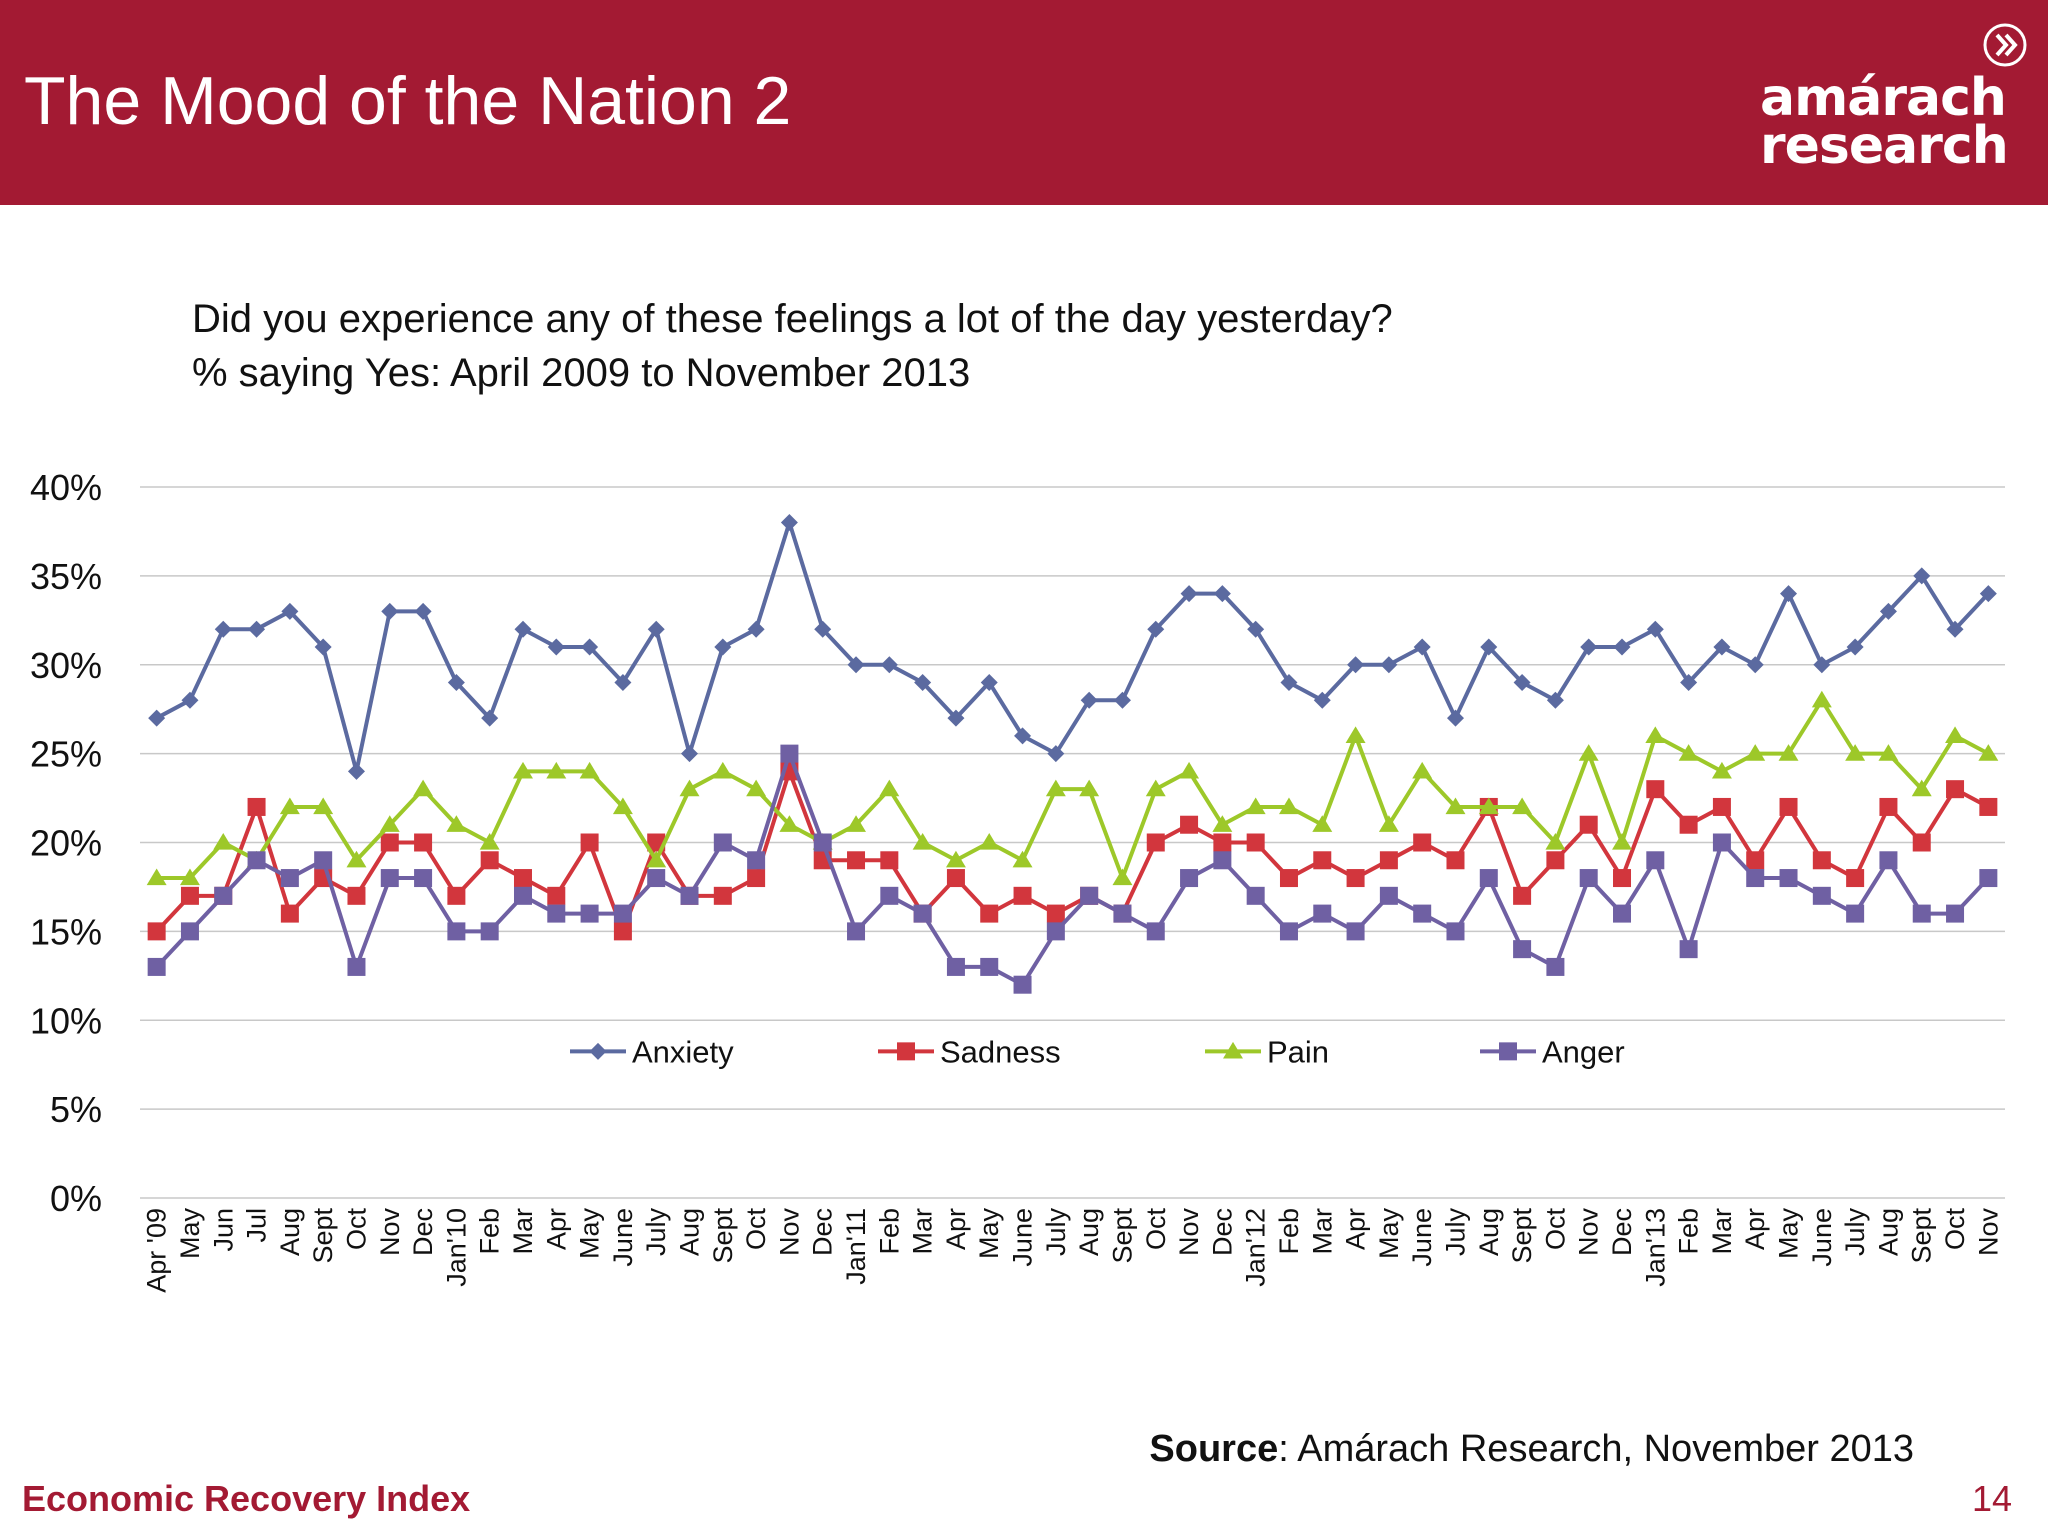 The width and height of the screenshot is (2048, 1536). What do you see at coordinates (1508, 1051) in the screenshot?
I see `legend-marker-anger` at bounding box center [1508, 1051].